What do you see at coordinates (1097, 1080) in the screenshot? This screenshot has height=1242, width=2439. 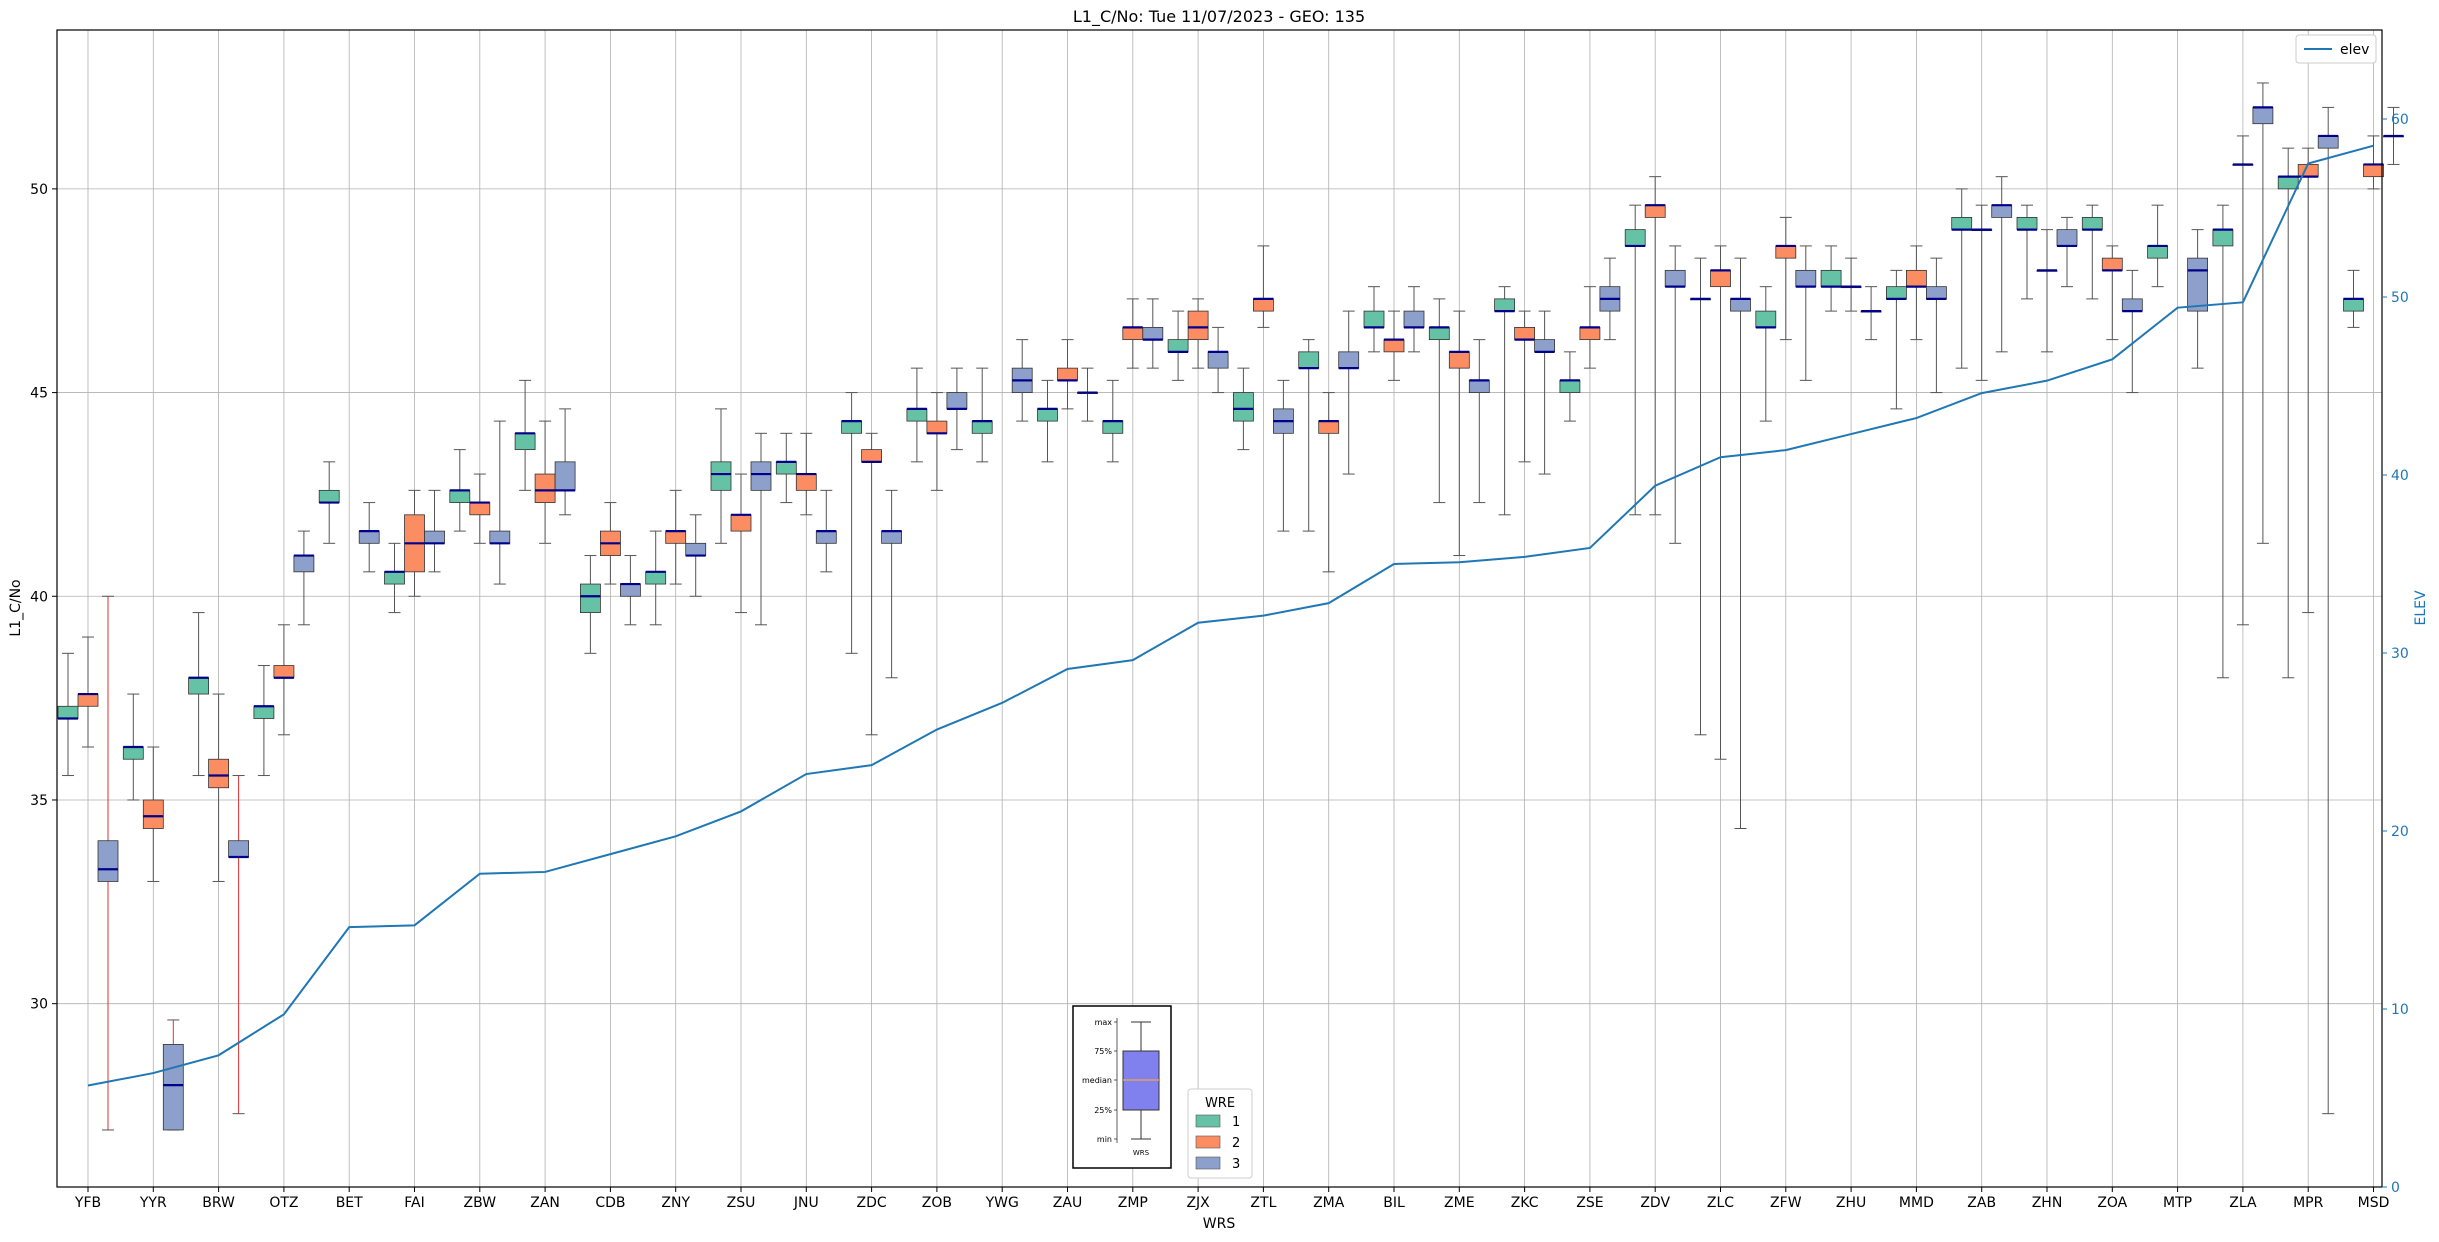 I see `key-label-median: median` at bounding box center [1097, 1080].